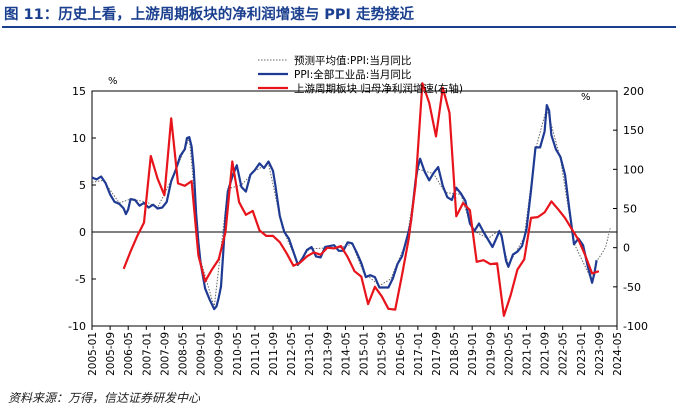 The height and width of the screenshot is (416, 680). I want to click on figure-title: 图 11：历史上看，上游周期板块的净利润增速与 PPI 走势接近, so click(209, 15).